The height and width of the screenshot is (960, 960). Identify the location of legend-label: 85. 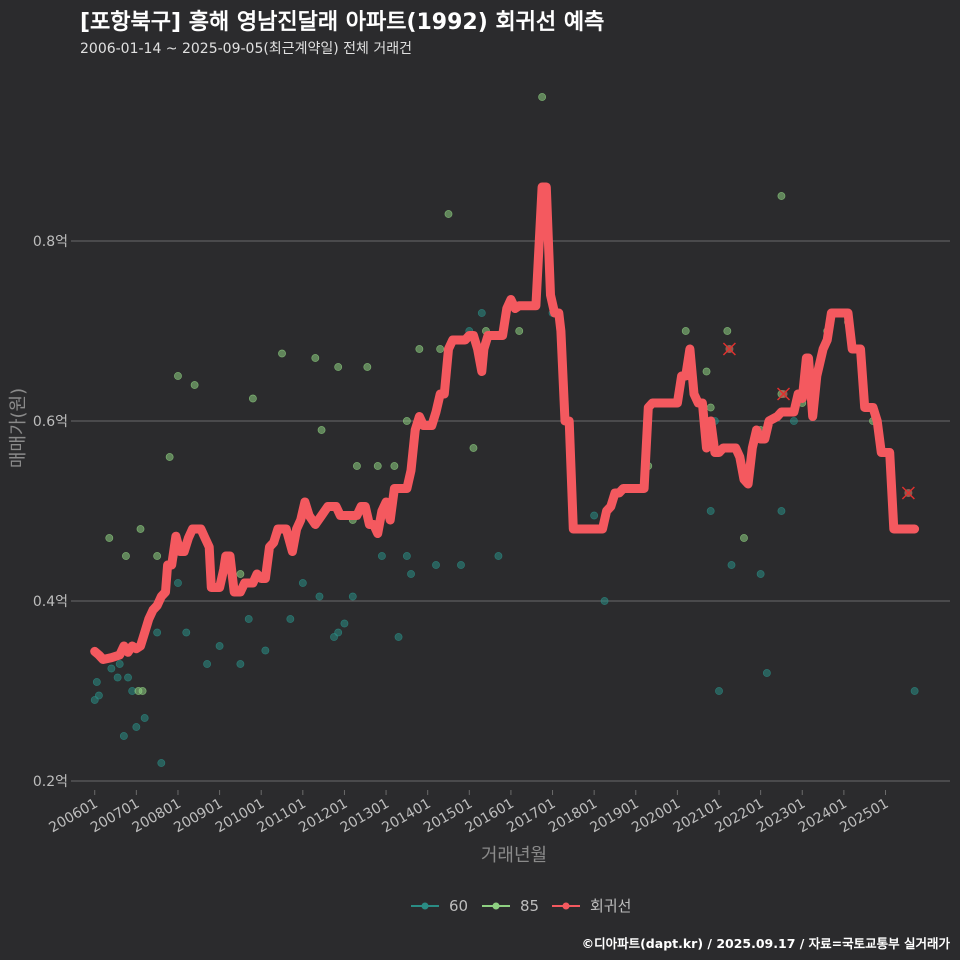
(529, 906).